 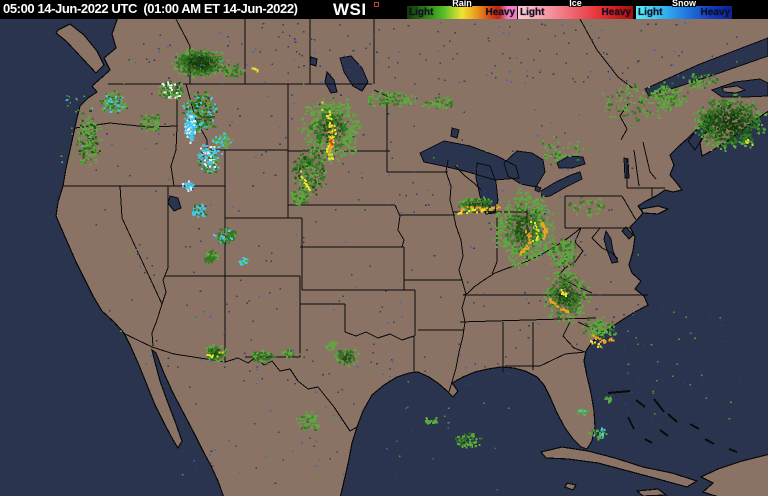 I want to click on legend-rain-bar: Light Heavy, so click(x=462, y=12).